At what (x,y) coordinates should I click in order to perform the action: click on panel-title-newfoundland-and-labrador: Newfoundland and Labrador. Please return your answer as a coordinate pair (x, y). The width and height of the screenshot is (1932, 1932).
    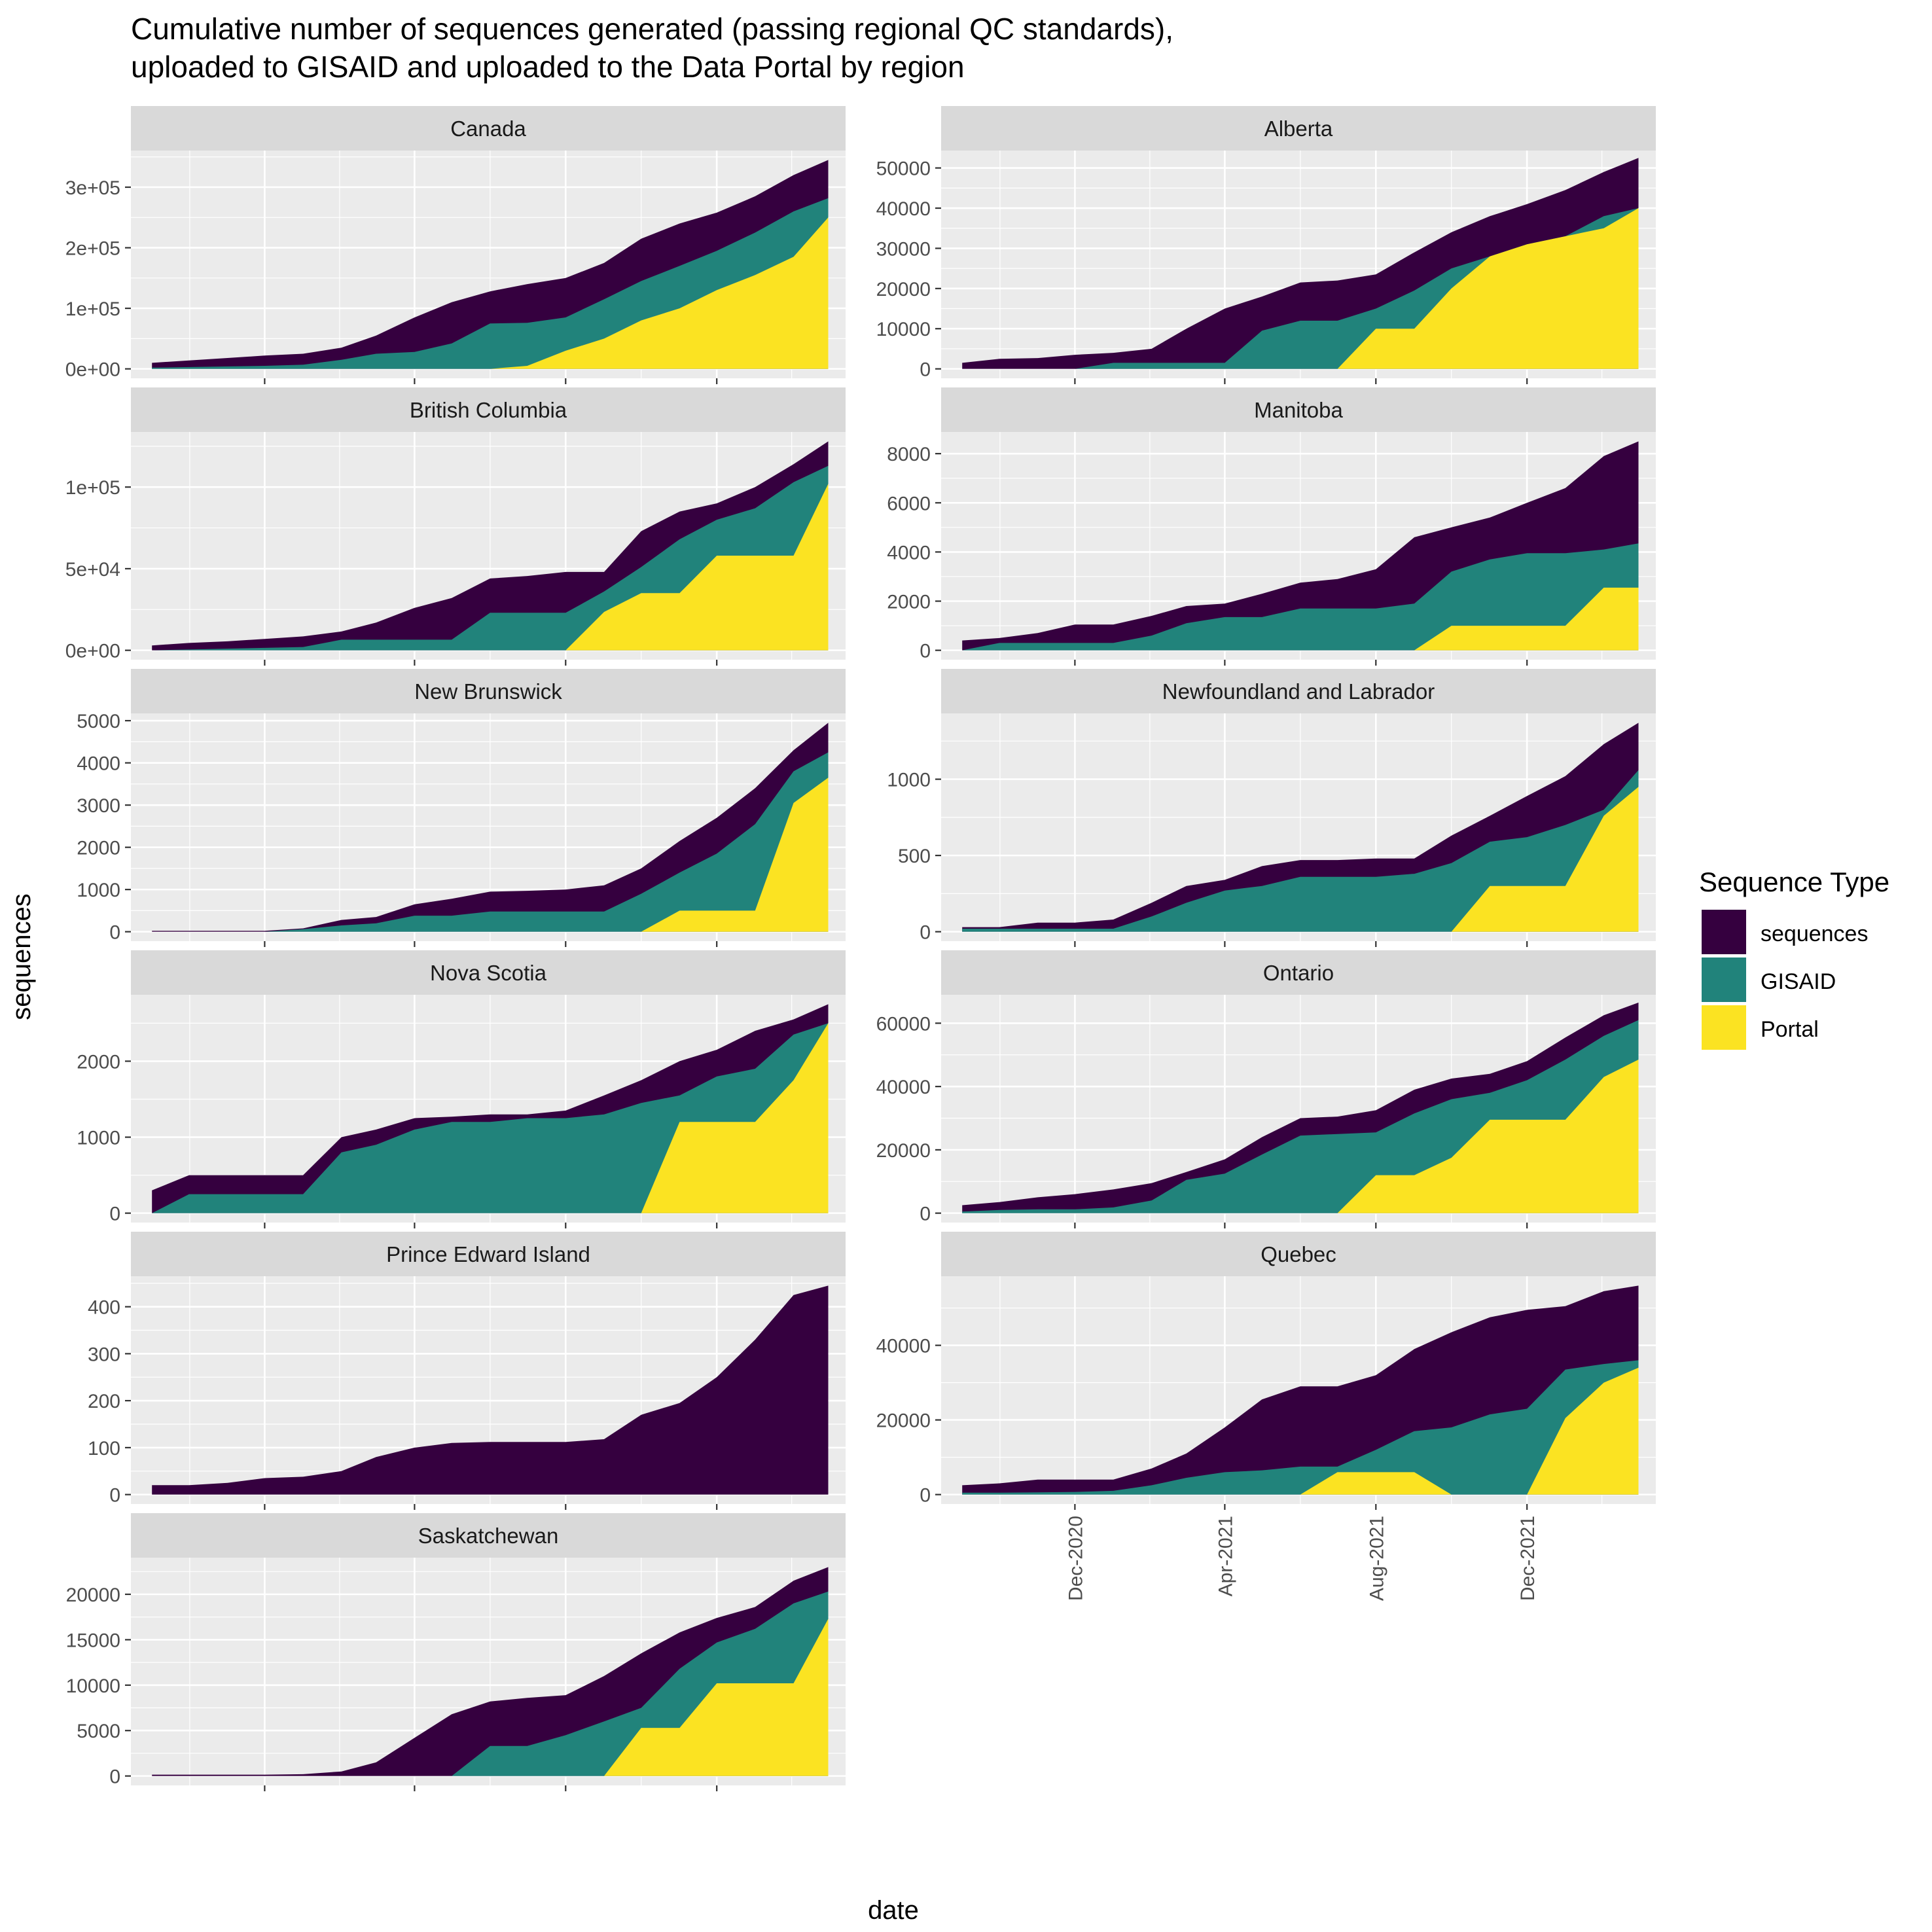
    Looking at the image, I should click on (1298, 691).